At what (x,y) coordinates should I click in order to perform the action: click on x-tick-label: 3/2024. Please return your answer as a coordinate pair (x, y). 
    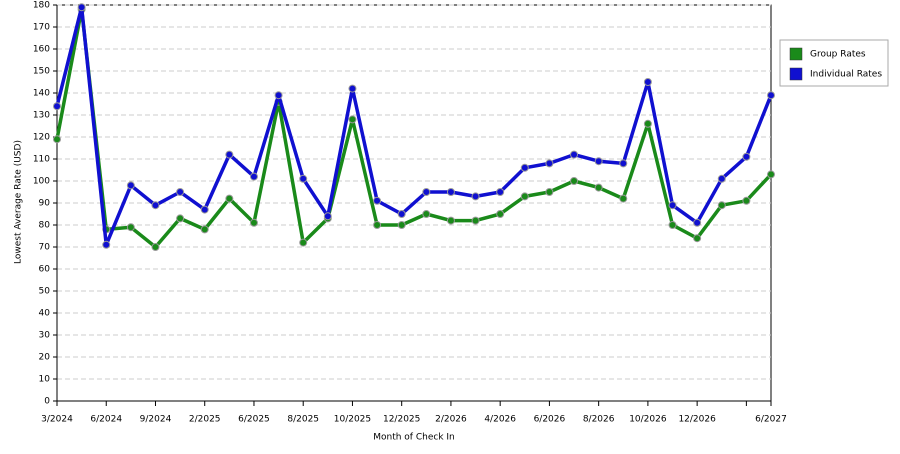
    Looking at the image, I should click on (57, 420).